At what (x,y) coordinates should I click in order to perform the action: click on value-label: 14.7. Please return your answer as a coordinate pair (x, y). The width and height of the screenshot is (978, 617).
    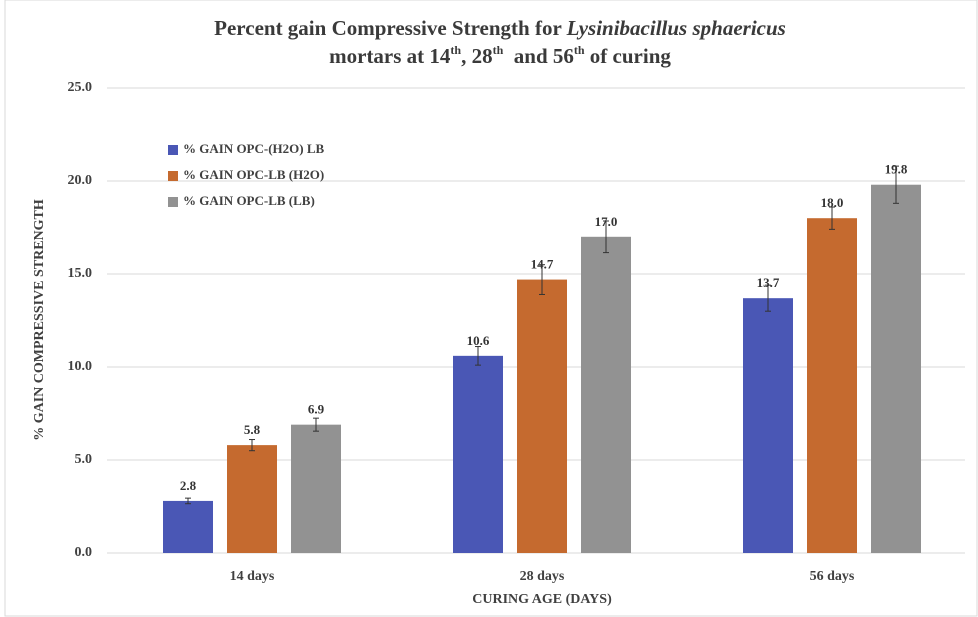
    Looking at the image, I should click on (542, 264).